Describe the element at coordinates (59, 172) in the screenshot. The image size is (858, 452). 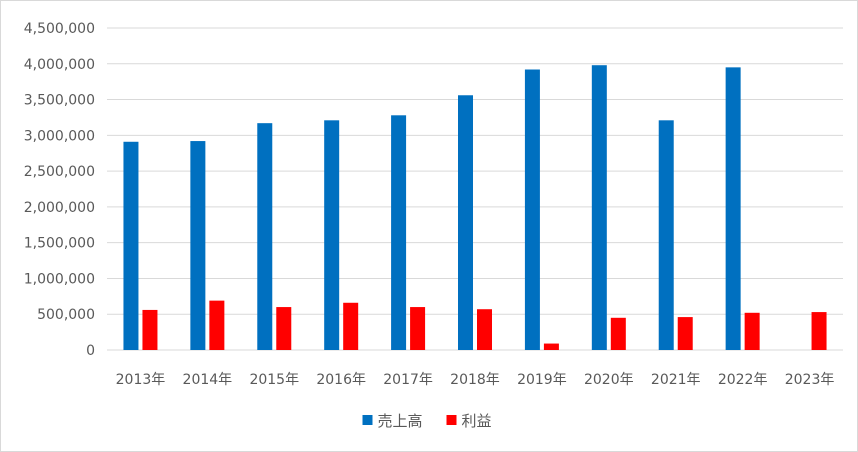
I see `y-tick-label: 2,500,000` at that location.